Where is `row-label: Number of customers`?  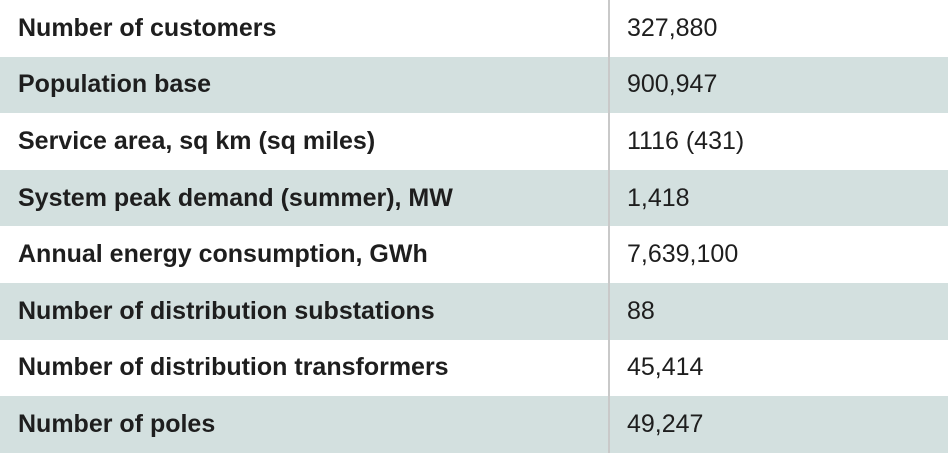 row-label: Number of customers is located at coordinates (305, 28).